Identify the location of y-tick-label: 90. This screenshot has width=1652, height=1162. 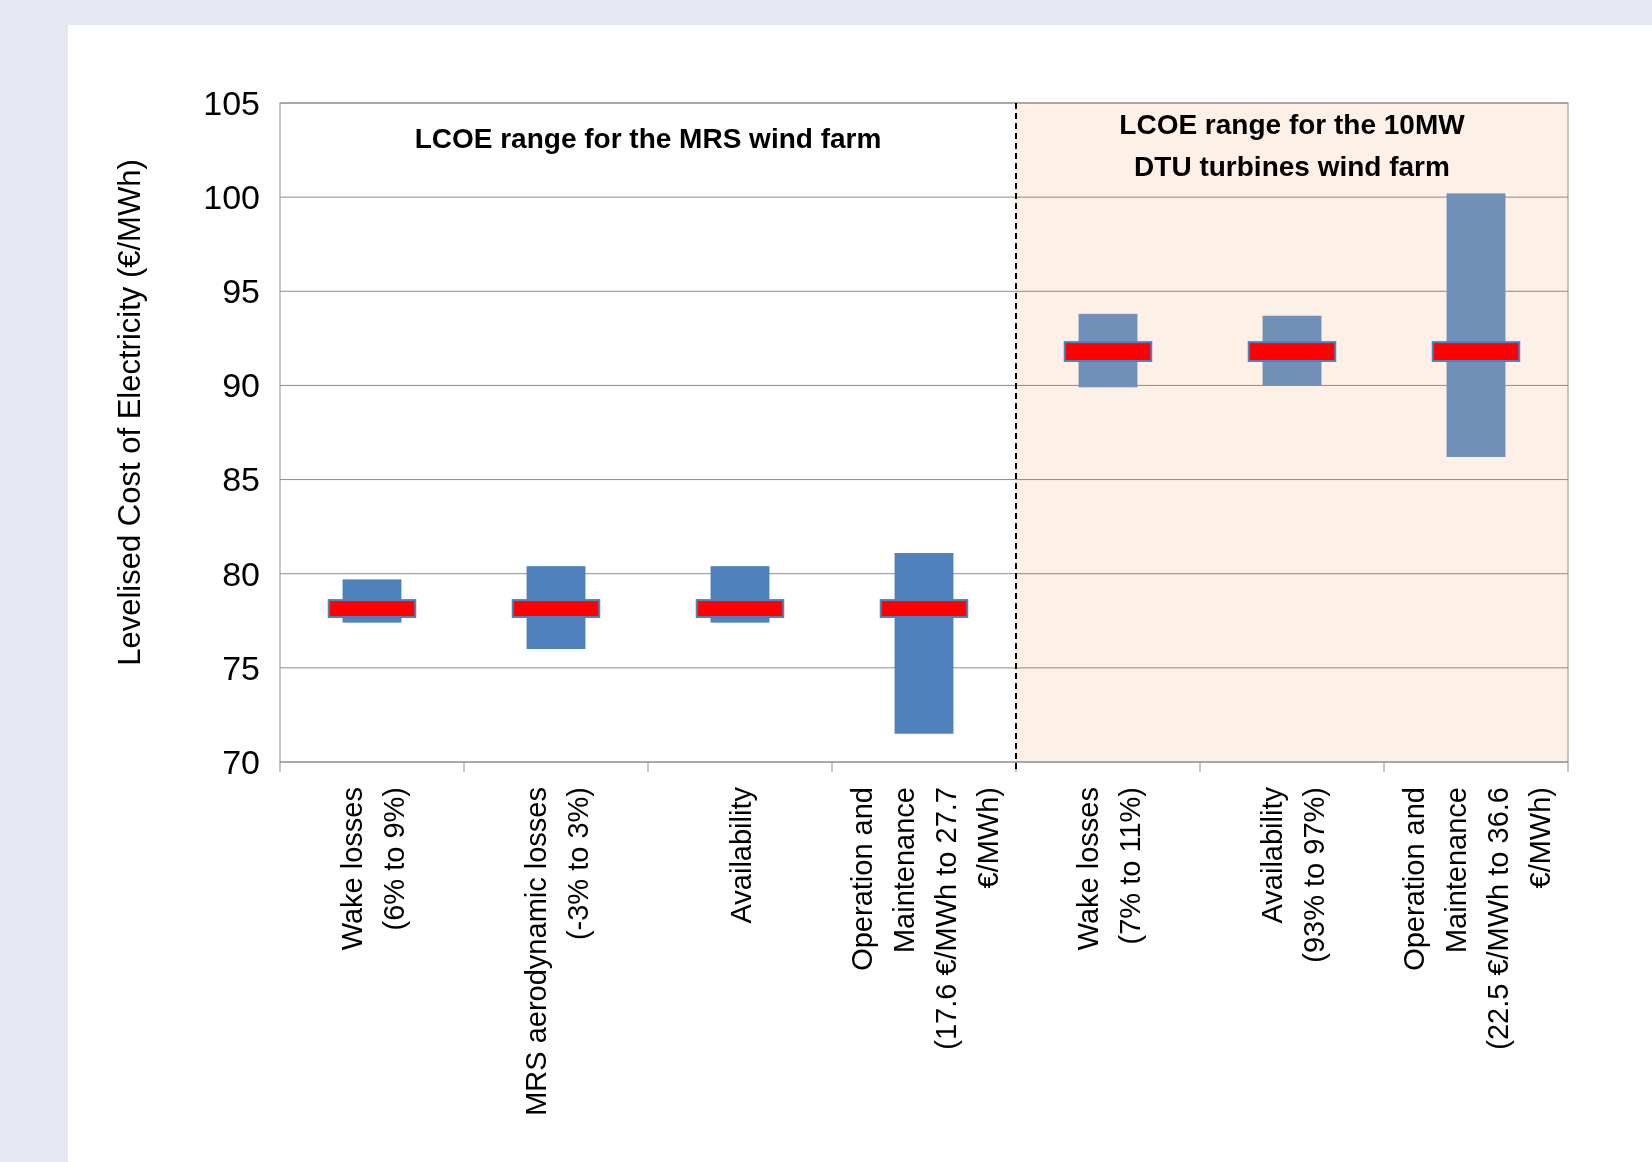
(241, 385).